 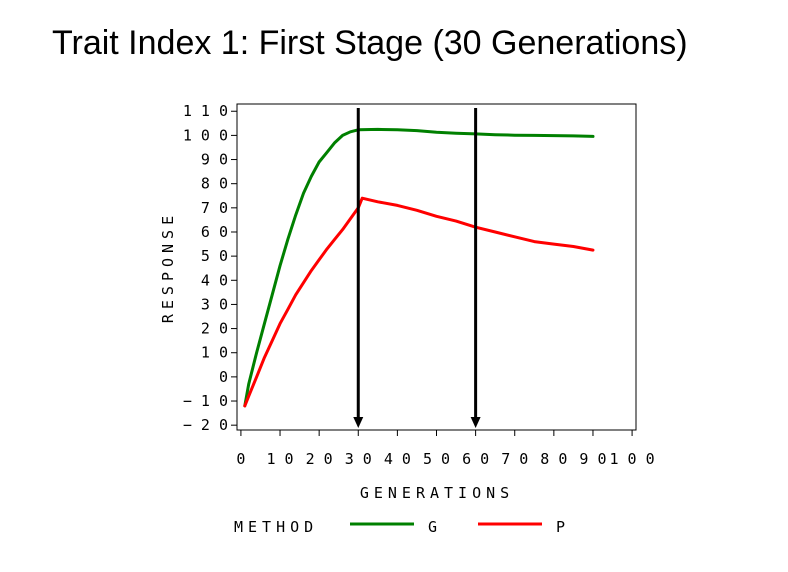 What do you see at coordinates (276, 527) in the screenshot?
I see `legend-title: METHOD` at bounding box center [276, 527].